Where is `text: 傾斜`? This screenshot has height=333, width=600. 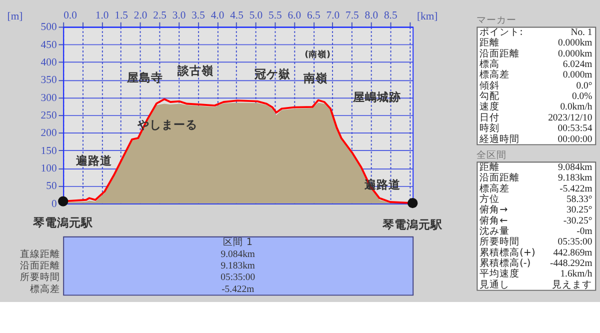
text: 傾斜 is located at coordinates (490, 85).